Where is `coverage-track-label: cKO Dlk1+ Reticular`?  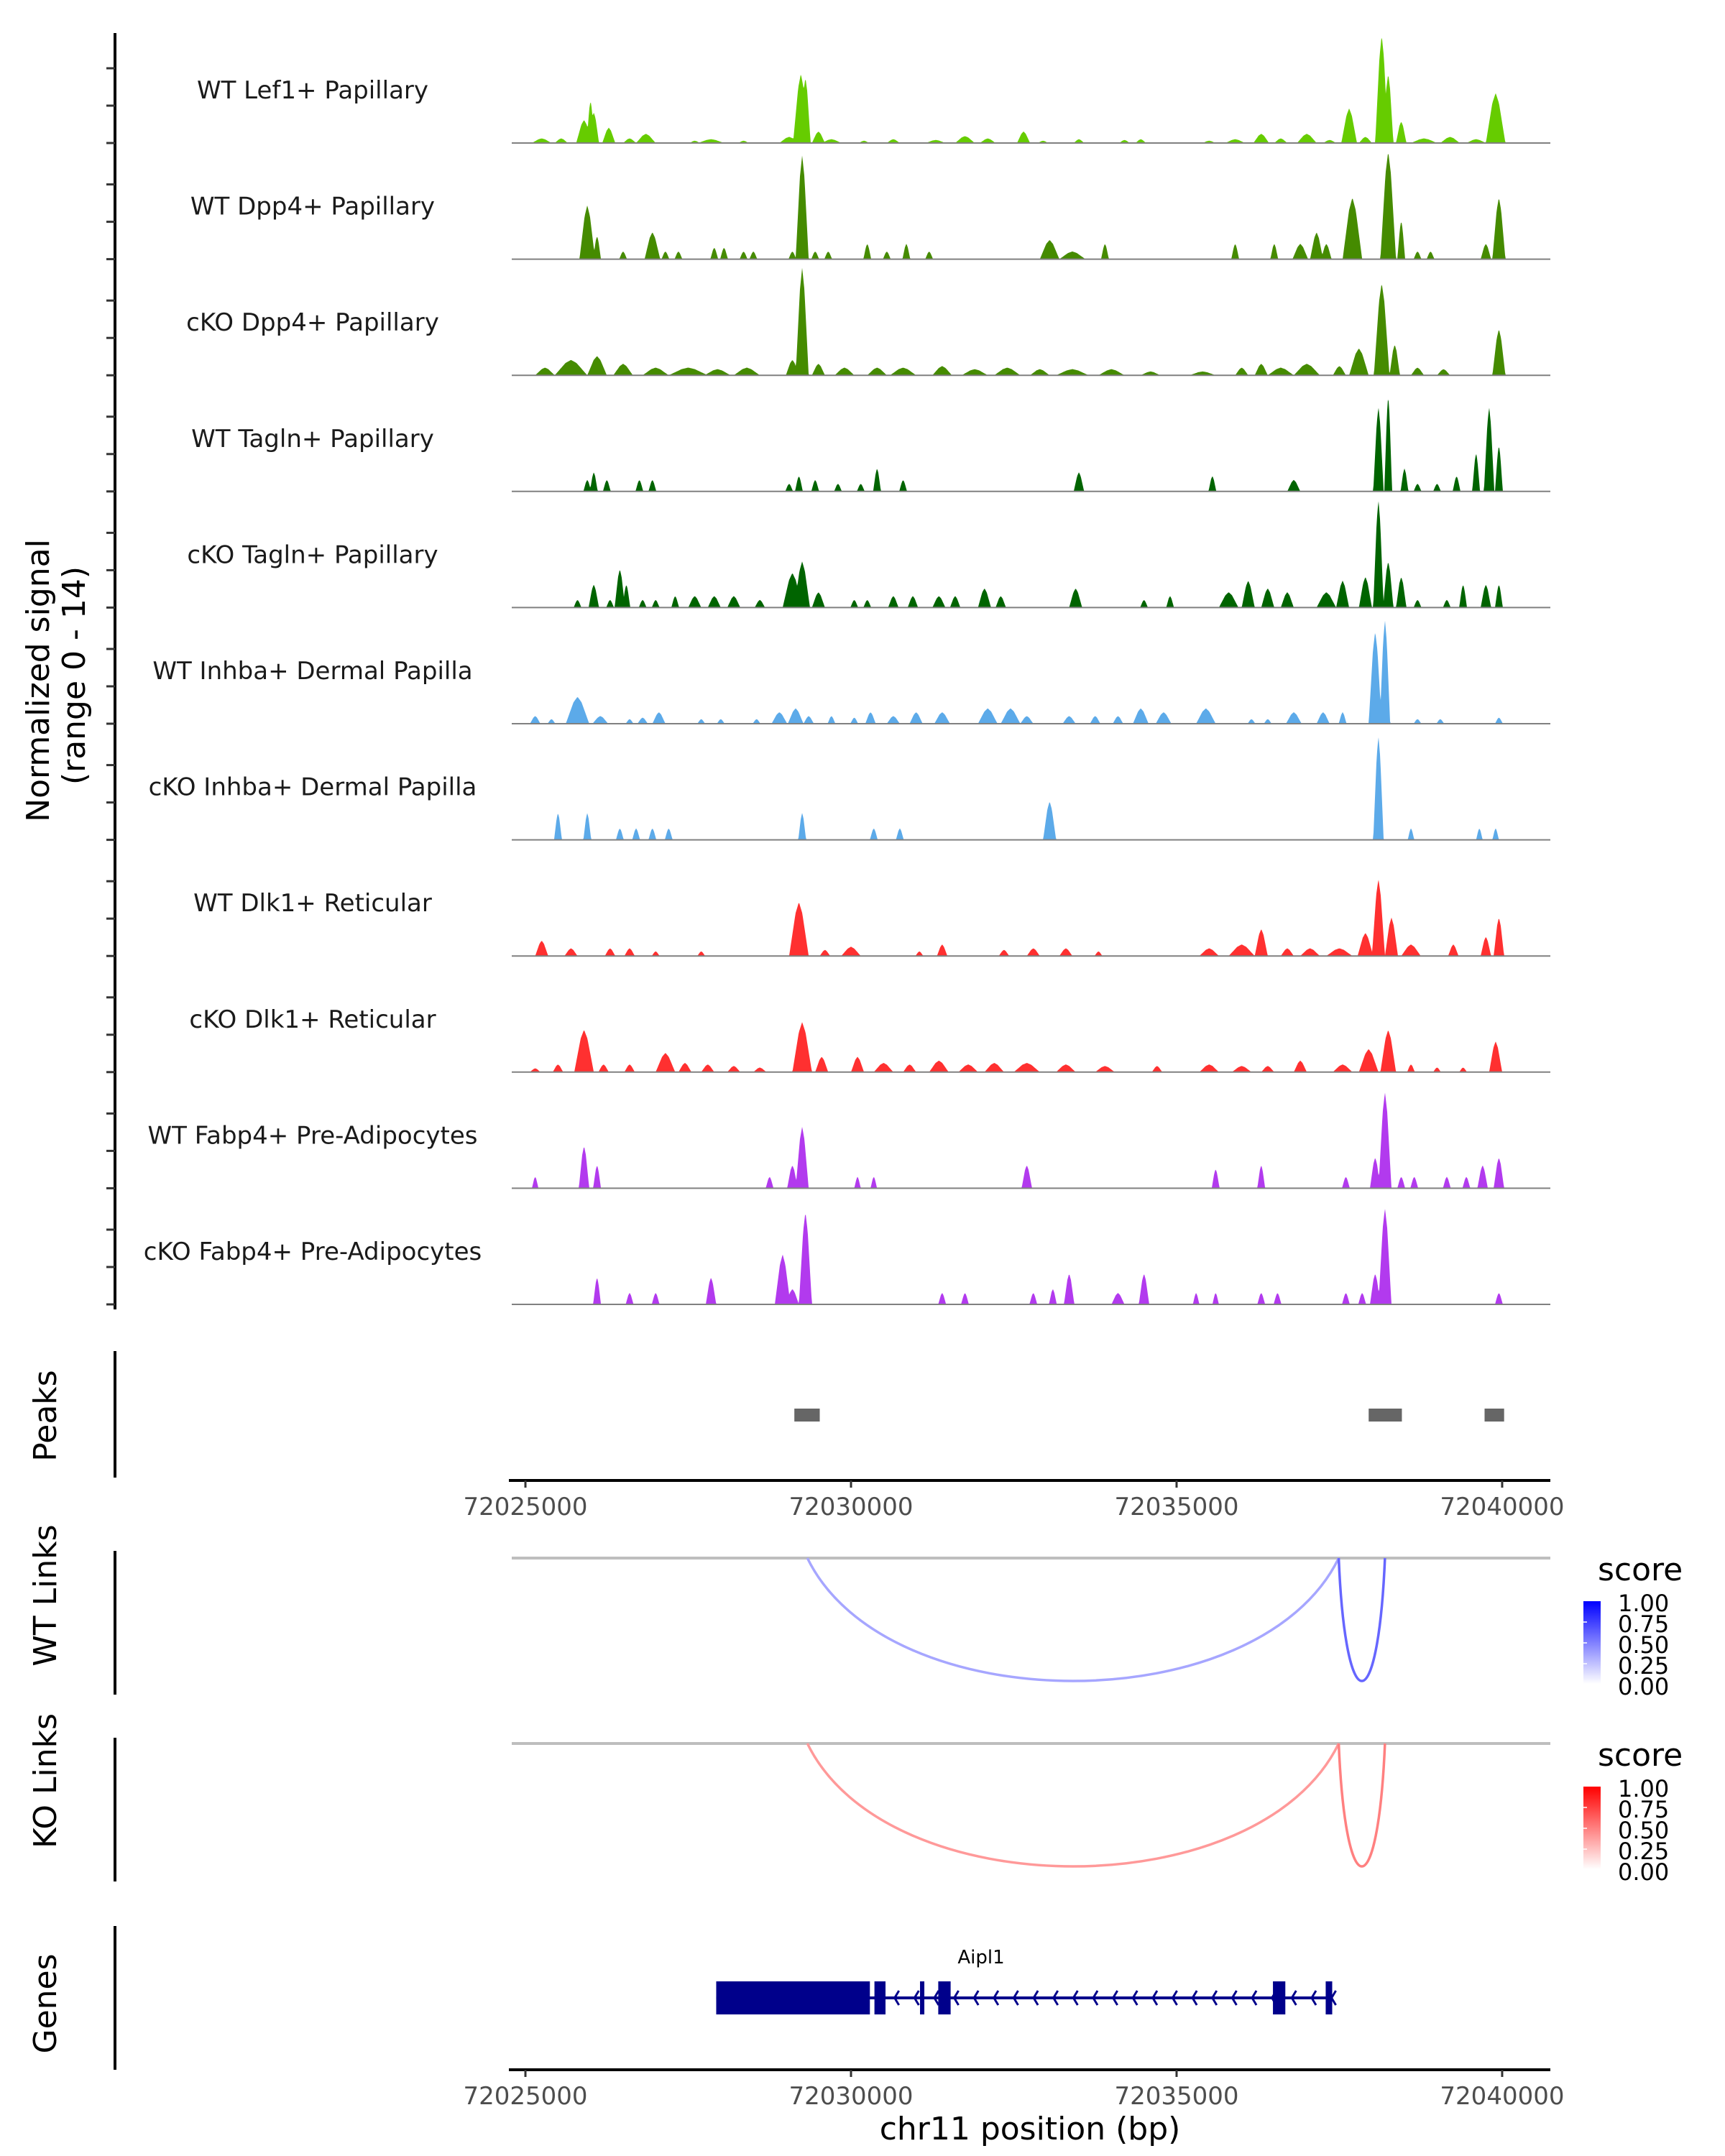
coverage-track-label: cKO Dlk1+ Reticular is located at coordinates (312, 1020).